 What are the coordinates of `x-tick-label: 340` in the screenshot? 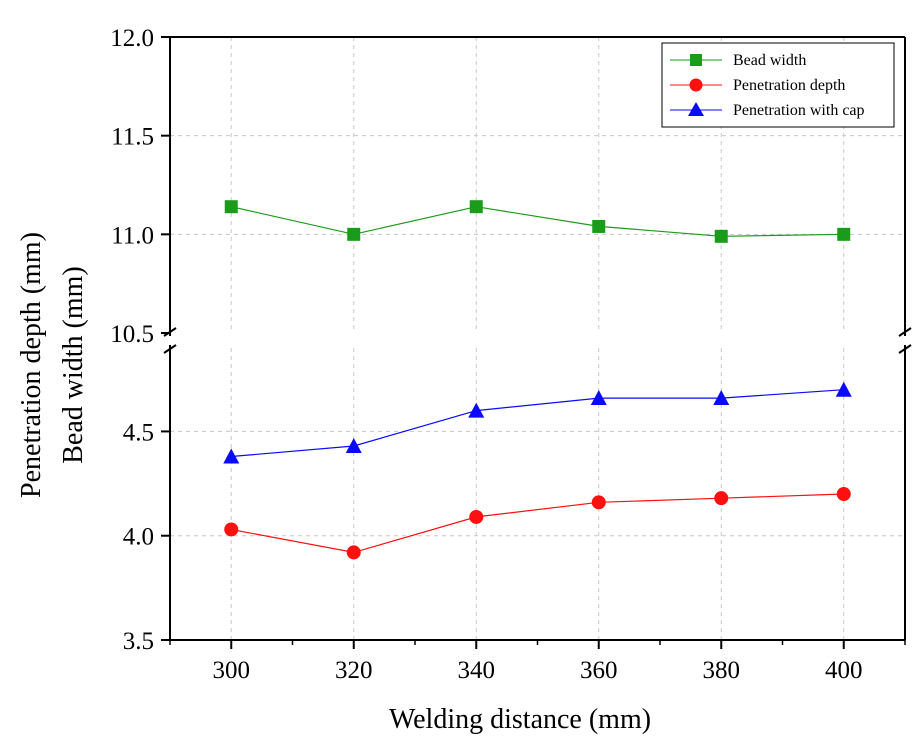 It's located at (477, 670).